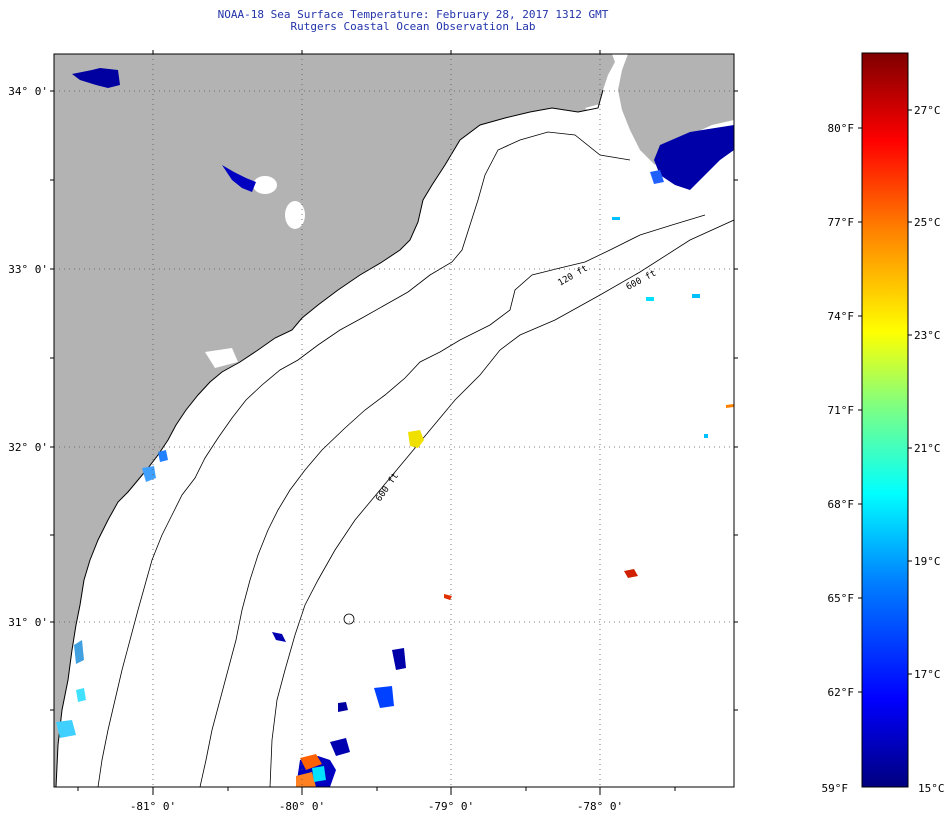 The width and height of the screenshot is (944, 817). I want to click on longitude-label: -78° 0', so click(600, 806).